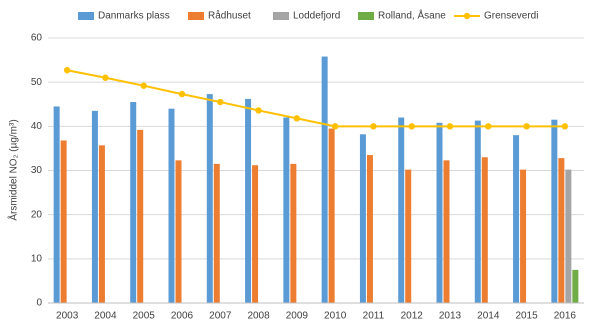 The height and width of the screenshot is (330, 590). What do you see at coordinates (37, 38) in the screenshot?
I see `y-tick-label: 60` at bounding box center [37, 38].